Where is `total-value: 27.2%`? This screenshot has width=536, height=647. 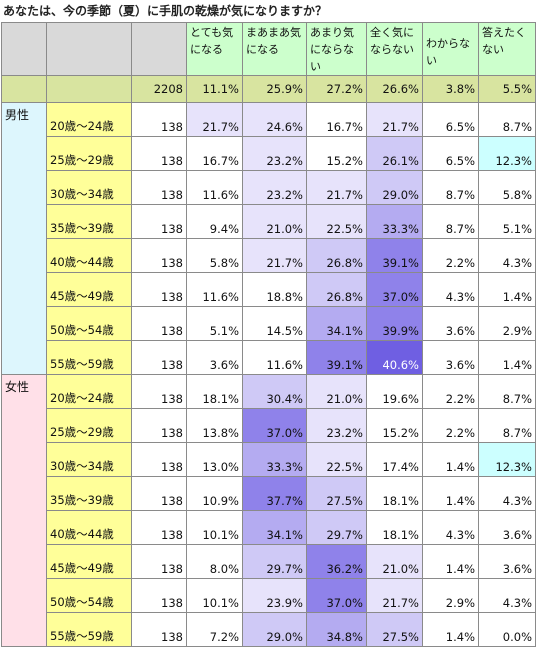
total-value: 27.2% is located at coordinates (336, 89).